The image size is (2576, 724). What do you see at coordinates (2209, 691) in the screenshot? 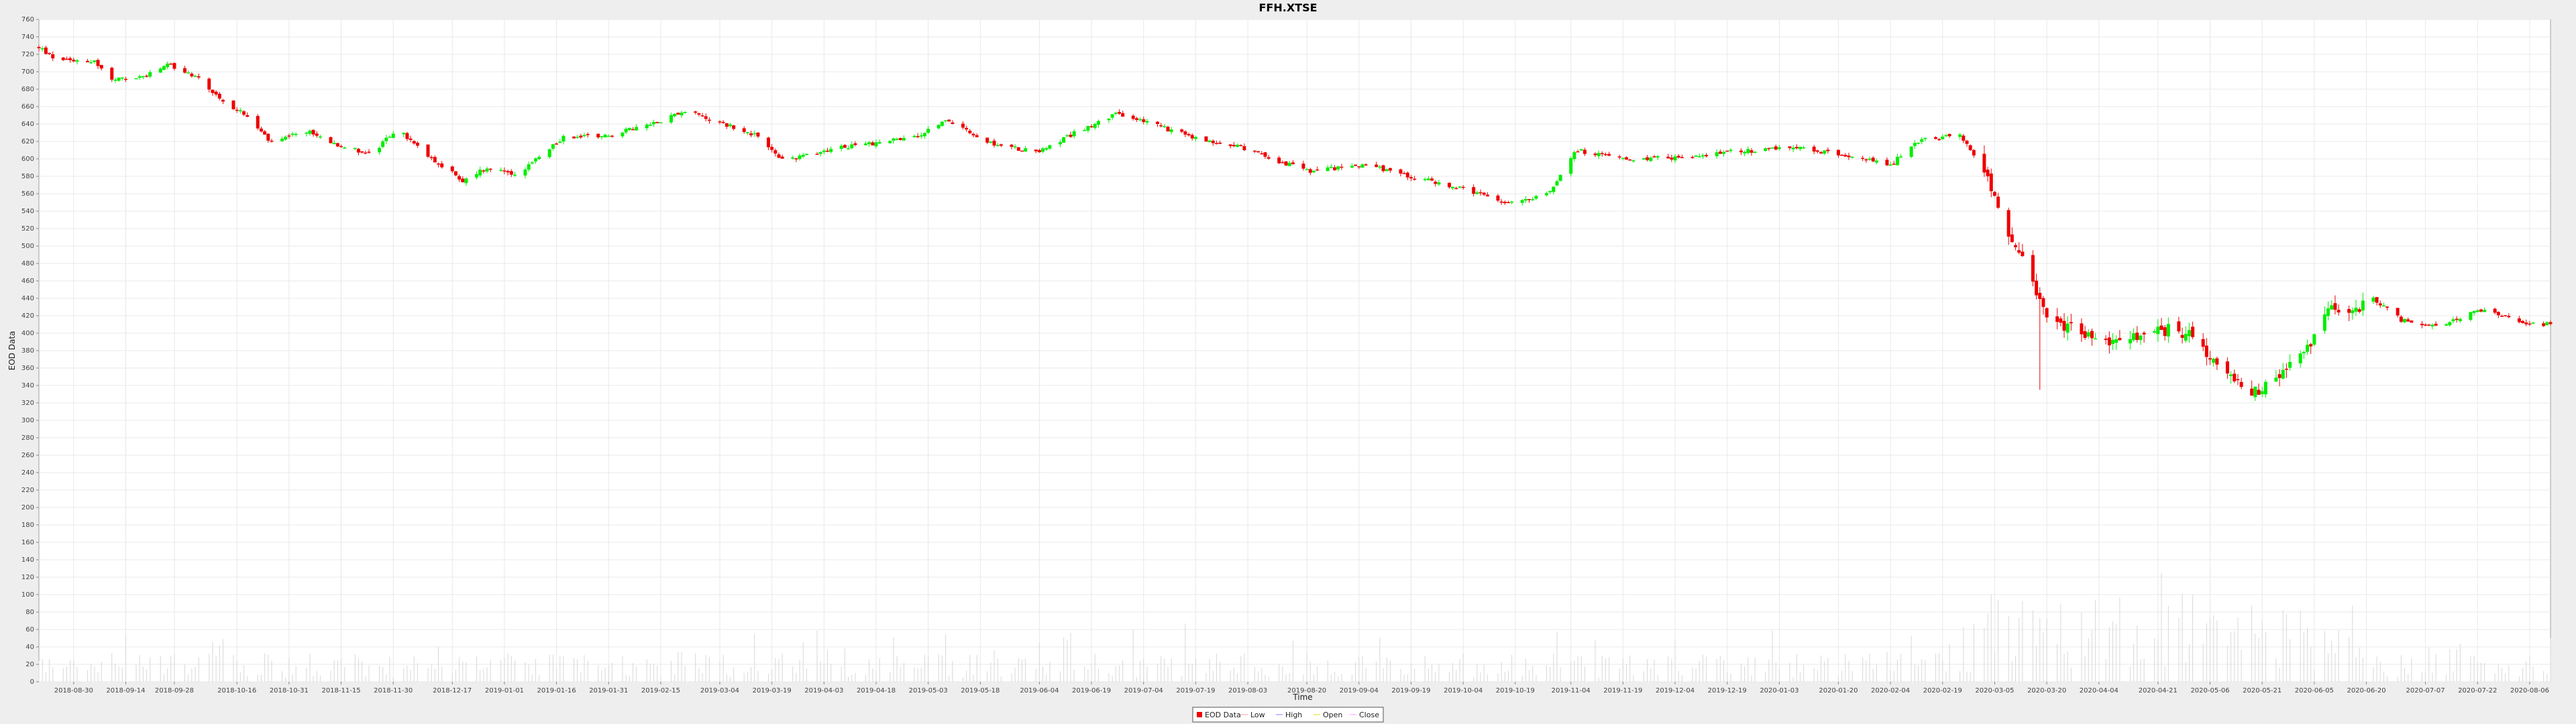
I see `x-tick-label: 2020-05-06` at bounding box center [2209, 691].